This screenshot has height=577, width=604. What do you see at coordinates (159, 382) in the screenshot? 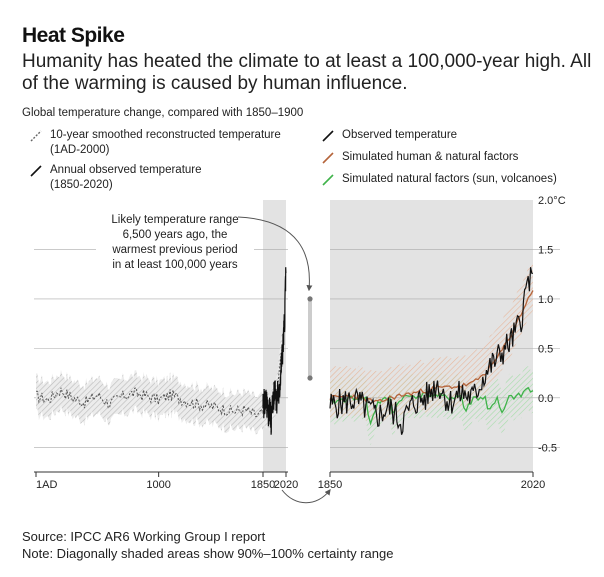
I see `reconstructed-band` at bounding box center [159, 382].